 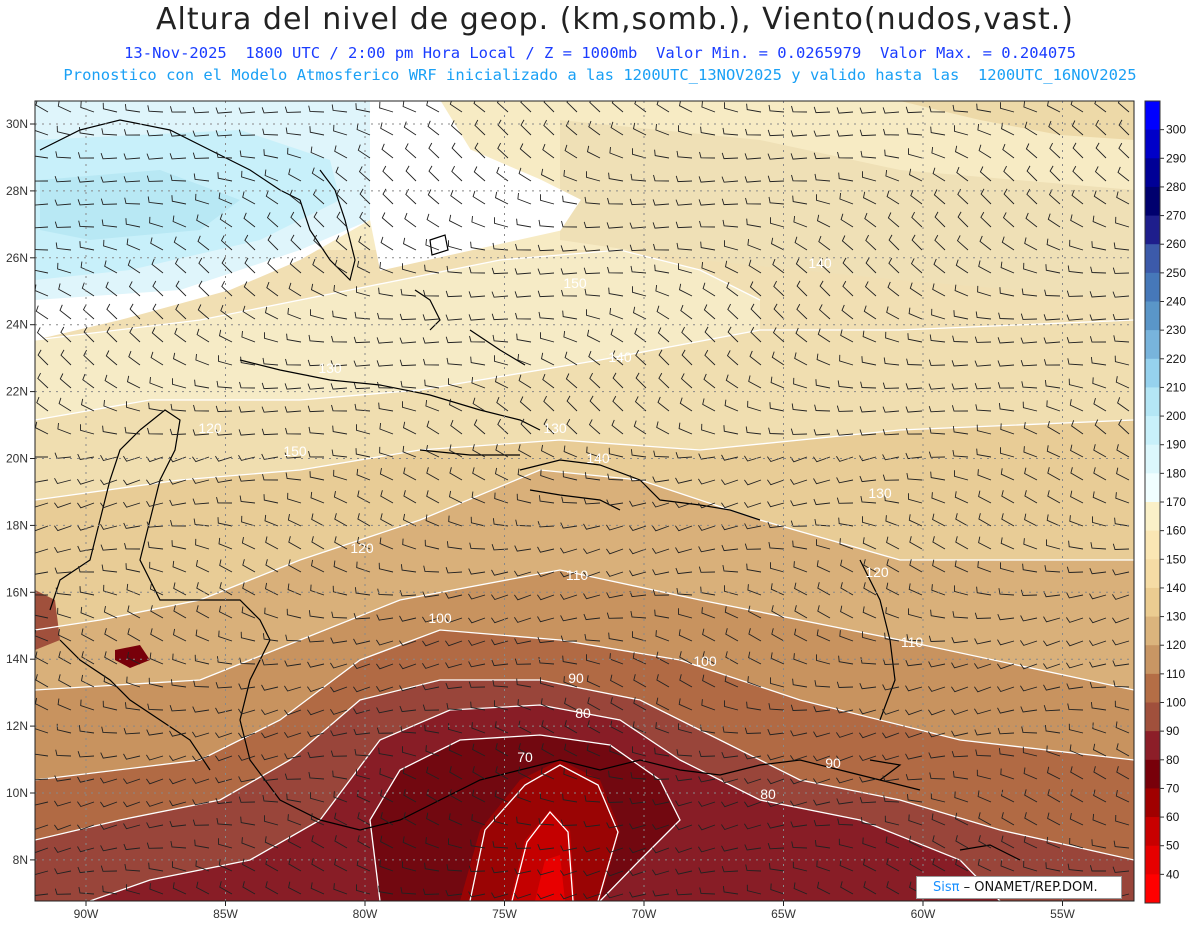 What do you see at coordinates (1176, 273) in the screenshot?
I see `colorbar-label: 250` at bounding box center [1176, 273].